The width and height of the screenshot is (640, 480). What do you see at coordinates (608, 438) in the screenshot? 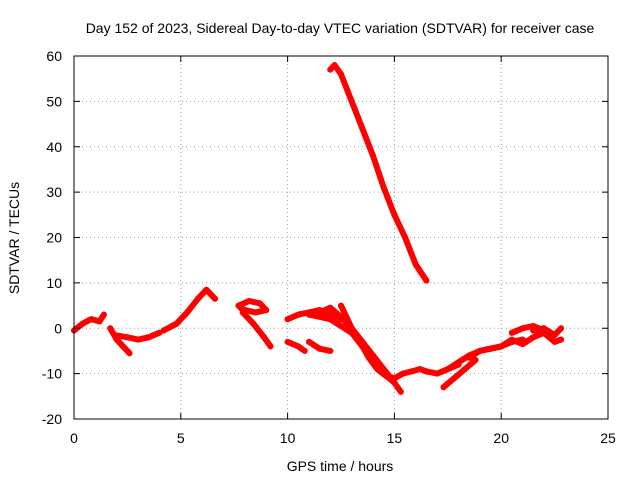
I see `x-tick-label: 25` at bounding box center [608, 438].